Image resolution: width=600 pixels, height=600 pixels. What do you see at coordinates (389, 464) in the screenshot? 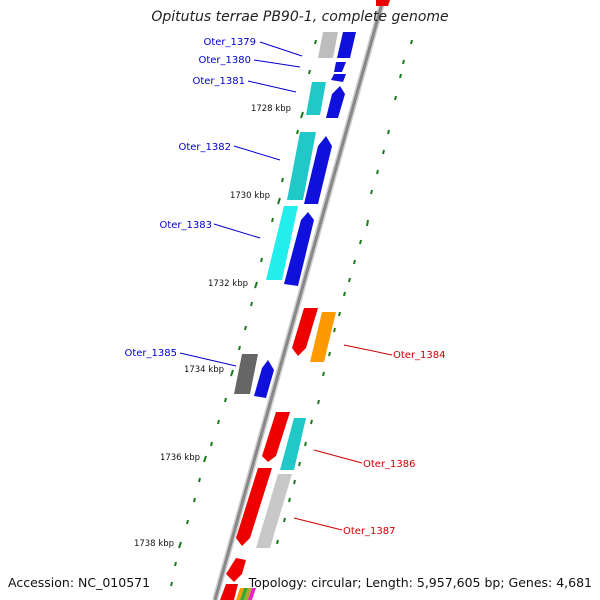
I see `gene-label-oter-1386: Oter_1386` at bounding box center [389, 464].